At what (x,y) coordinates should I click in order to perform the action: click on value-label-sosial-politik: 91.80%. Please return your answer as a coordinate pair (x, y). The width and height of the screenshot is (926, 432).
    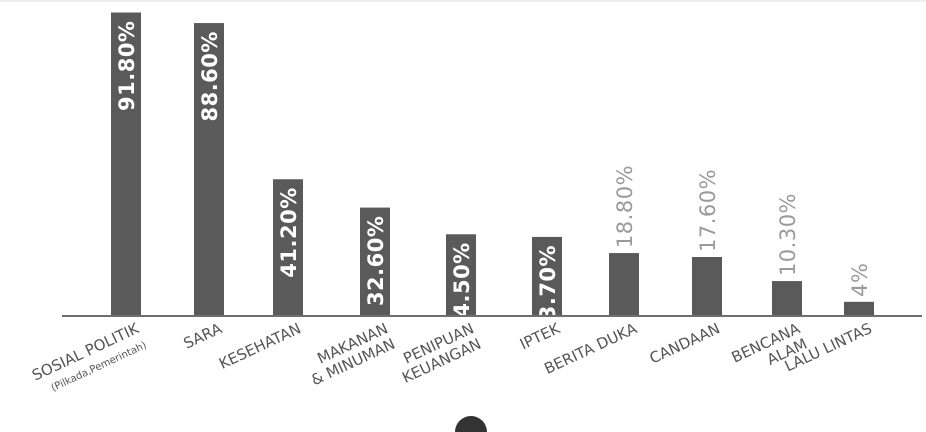
    Looking at the image, I should click on (127, 66).